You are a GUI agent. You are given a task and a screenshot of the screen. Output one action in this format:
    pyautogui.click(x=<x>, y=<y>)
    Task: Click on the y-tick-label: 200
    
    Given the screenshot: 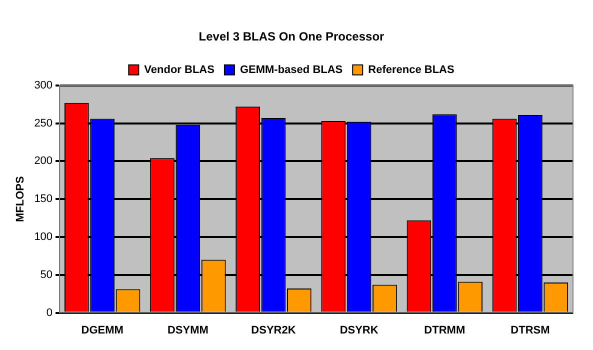 What is the action you would take?
    pyautogui.click(x=43, y=161)
    